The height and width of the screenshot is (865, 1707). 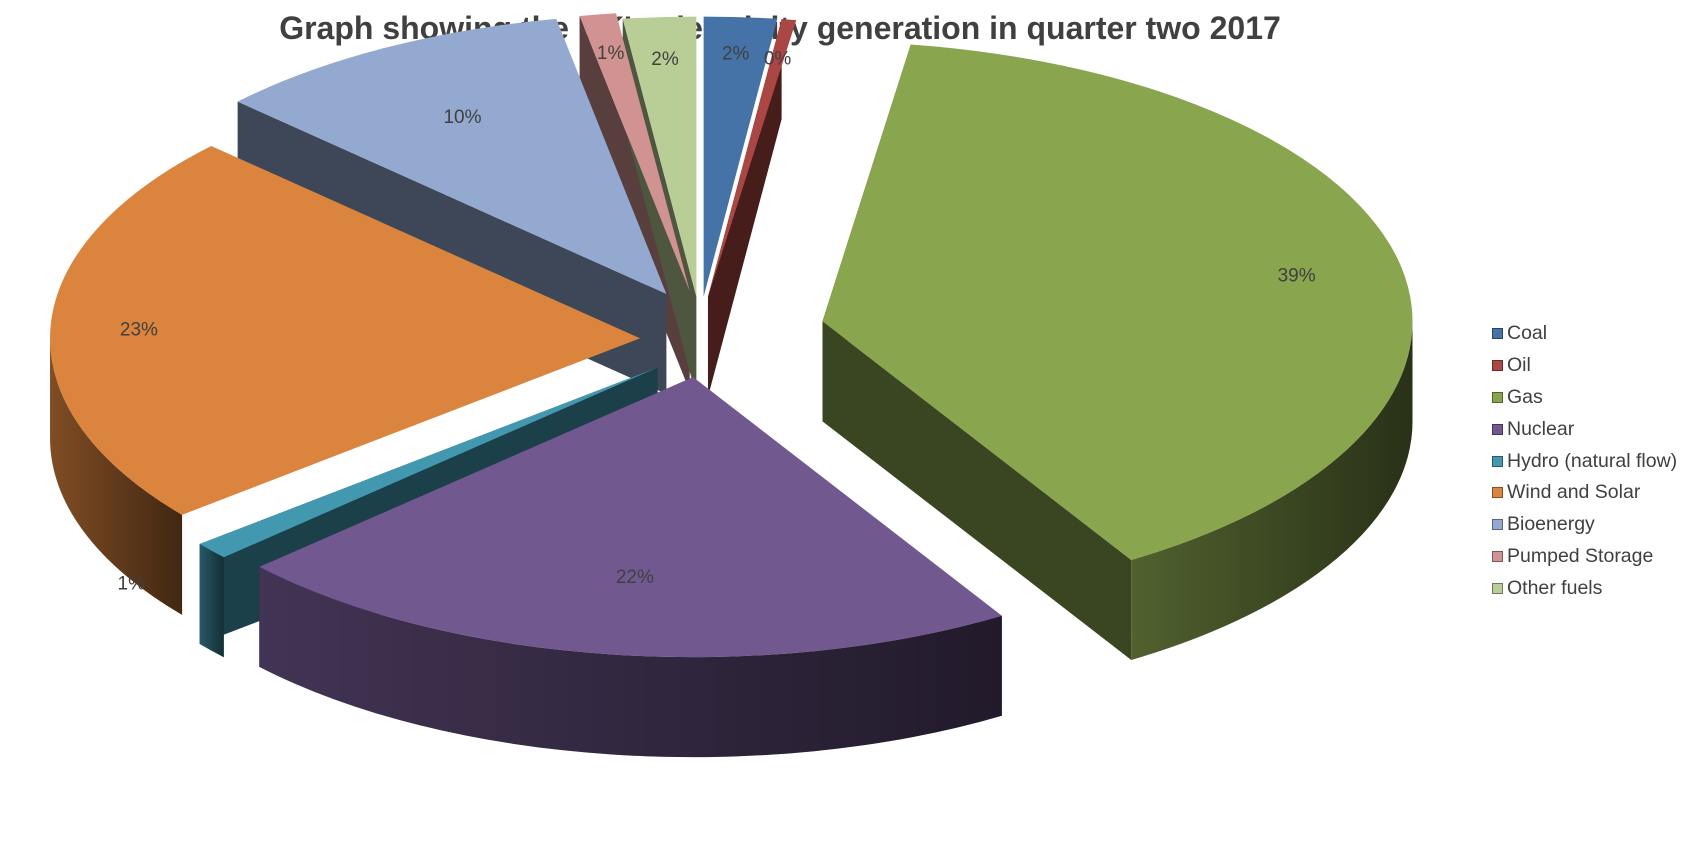 What do you see at coordinates (1555, 587) in the screenshot?
I see `legend-label: Other fuels` at bounding box center [1555, 587].